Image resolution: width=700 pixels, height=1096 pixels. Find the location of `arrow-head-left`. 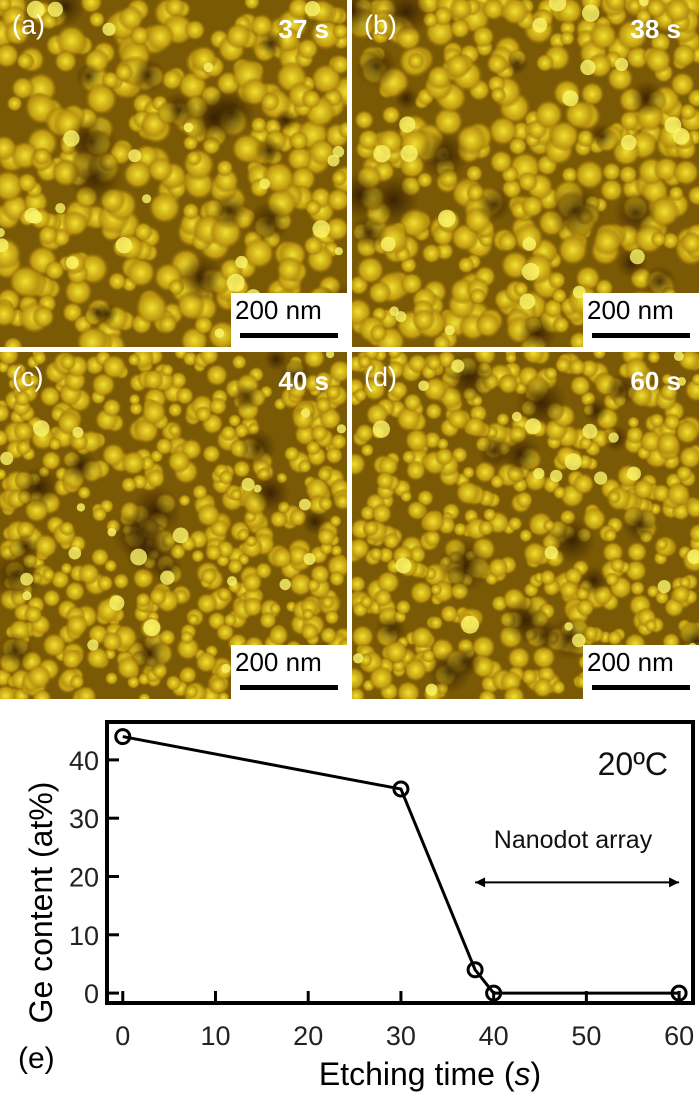

arrow-head-left is located at coordinates (480, 882).